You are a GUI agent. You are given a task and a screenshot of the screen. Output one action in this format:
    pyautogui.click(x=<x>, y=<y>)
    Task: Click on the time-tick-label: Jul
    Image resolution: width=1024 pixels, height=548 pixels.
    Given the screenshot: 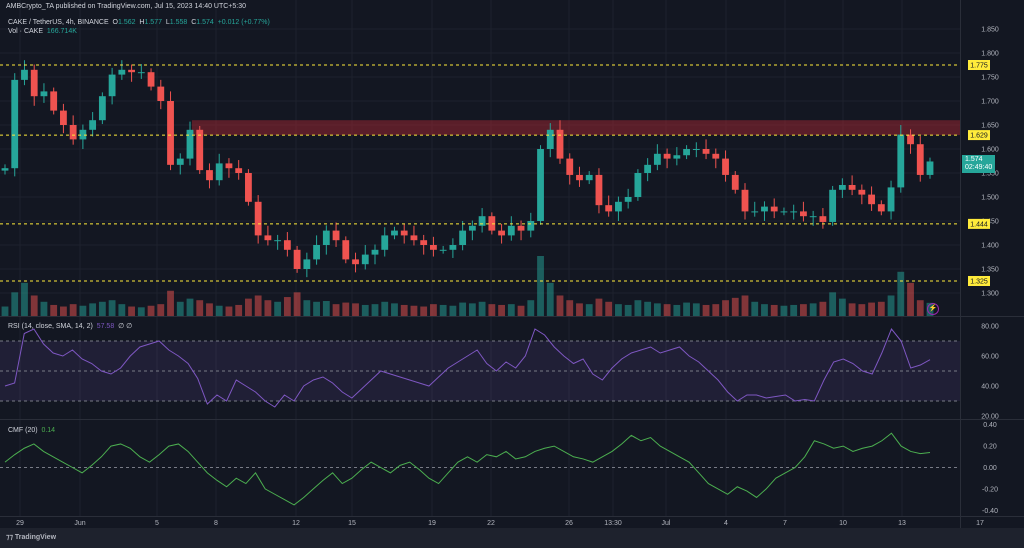 What is the action you would take?
    pyautogui.click(x=666, y=523)
    